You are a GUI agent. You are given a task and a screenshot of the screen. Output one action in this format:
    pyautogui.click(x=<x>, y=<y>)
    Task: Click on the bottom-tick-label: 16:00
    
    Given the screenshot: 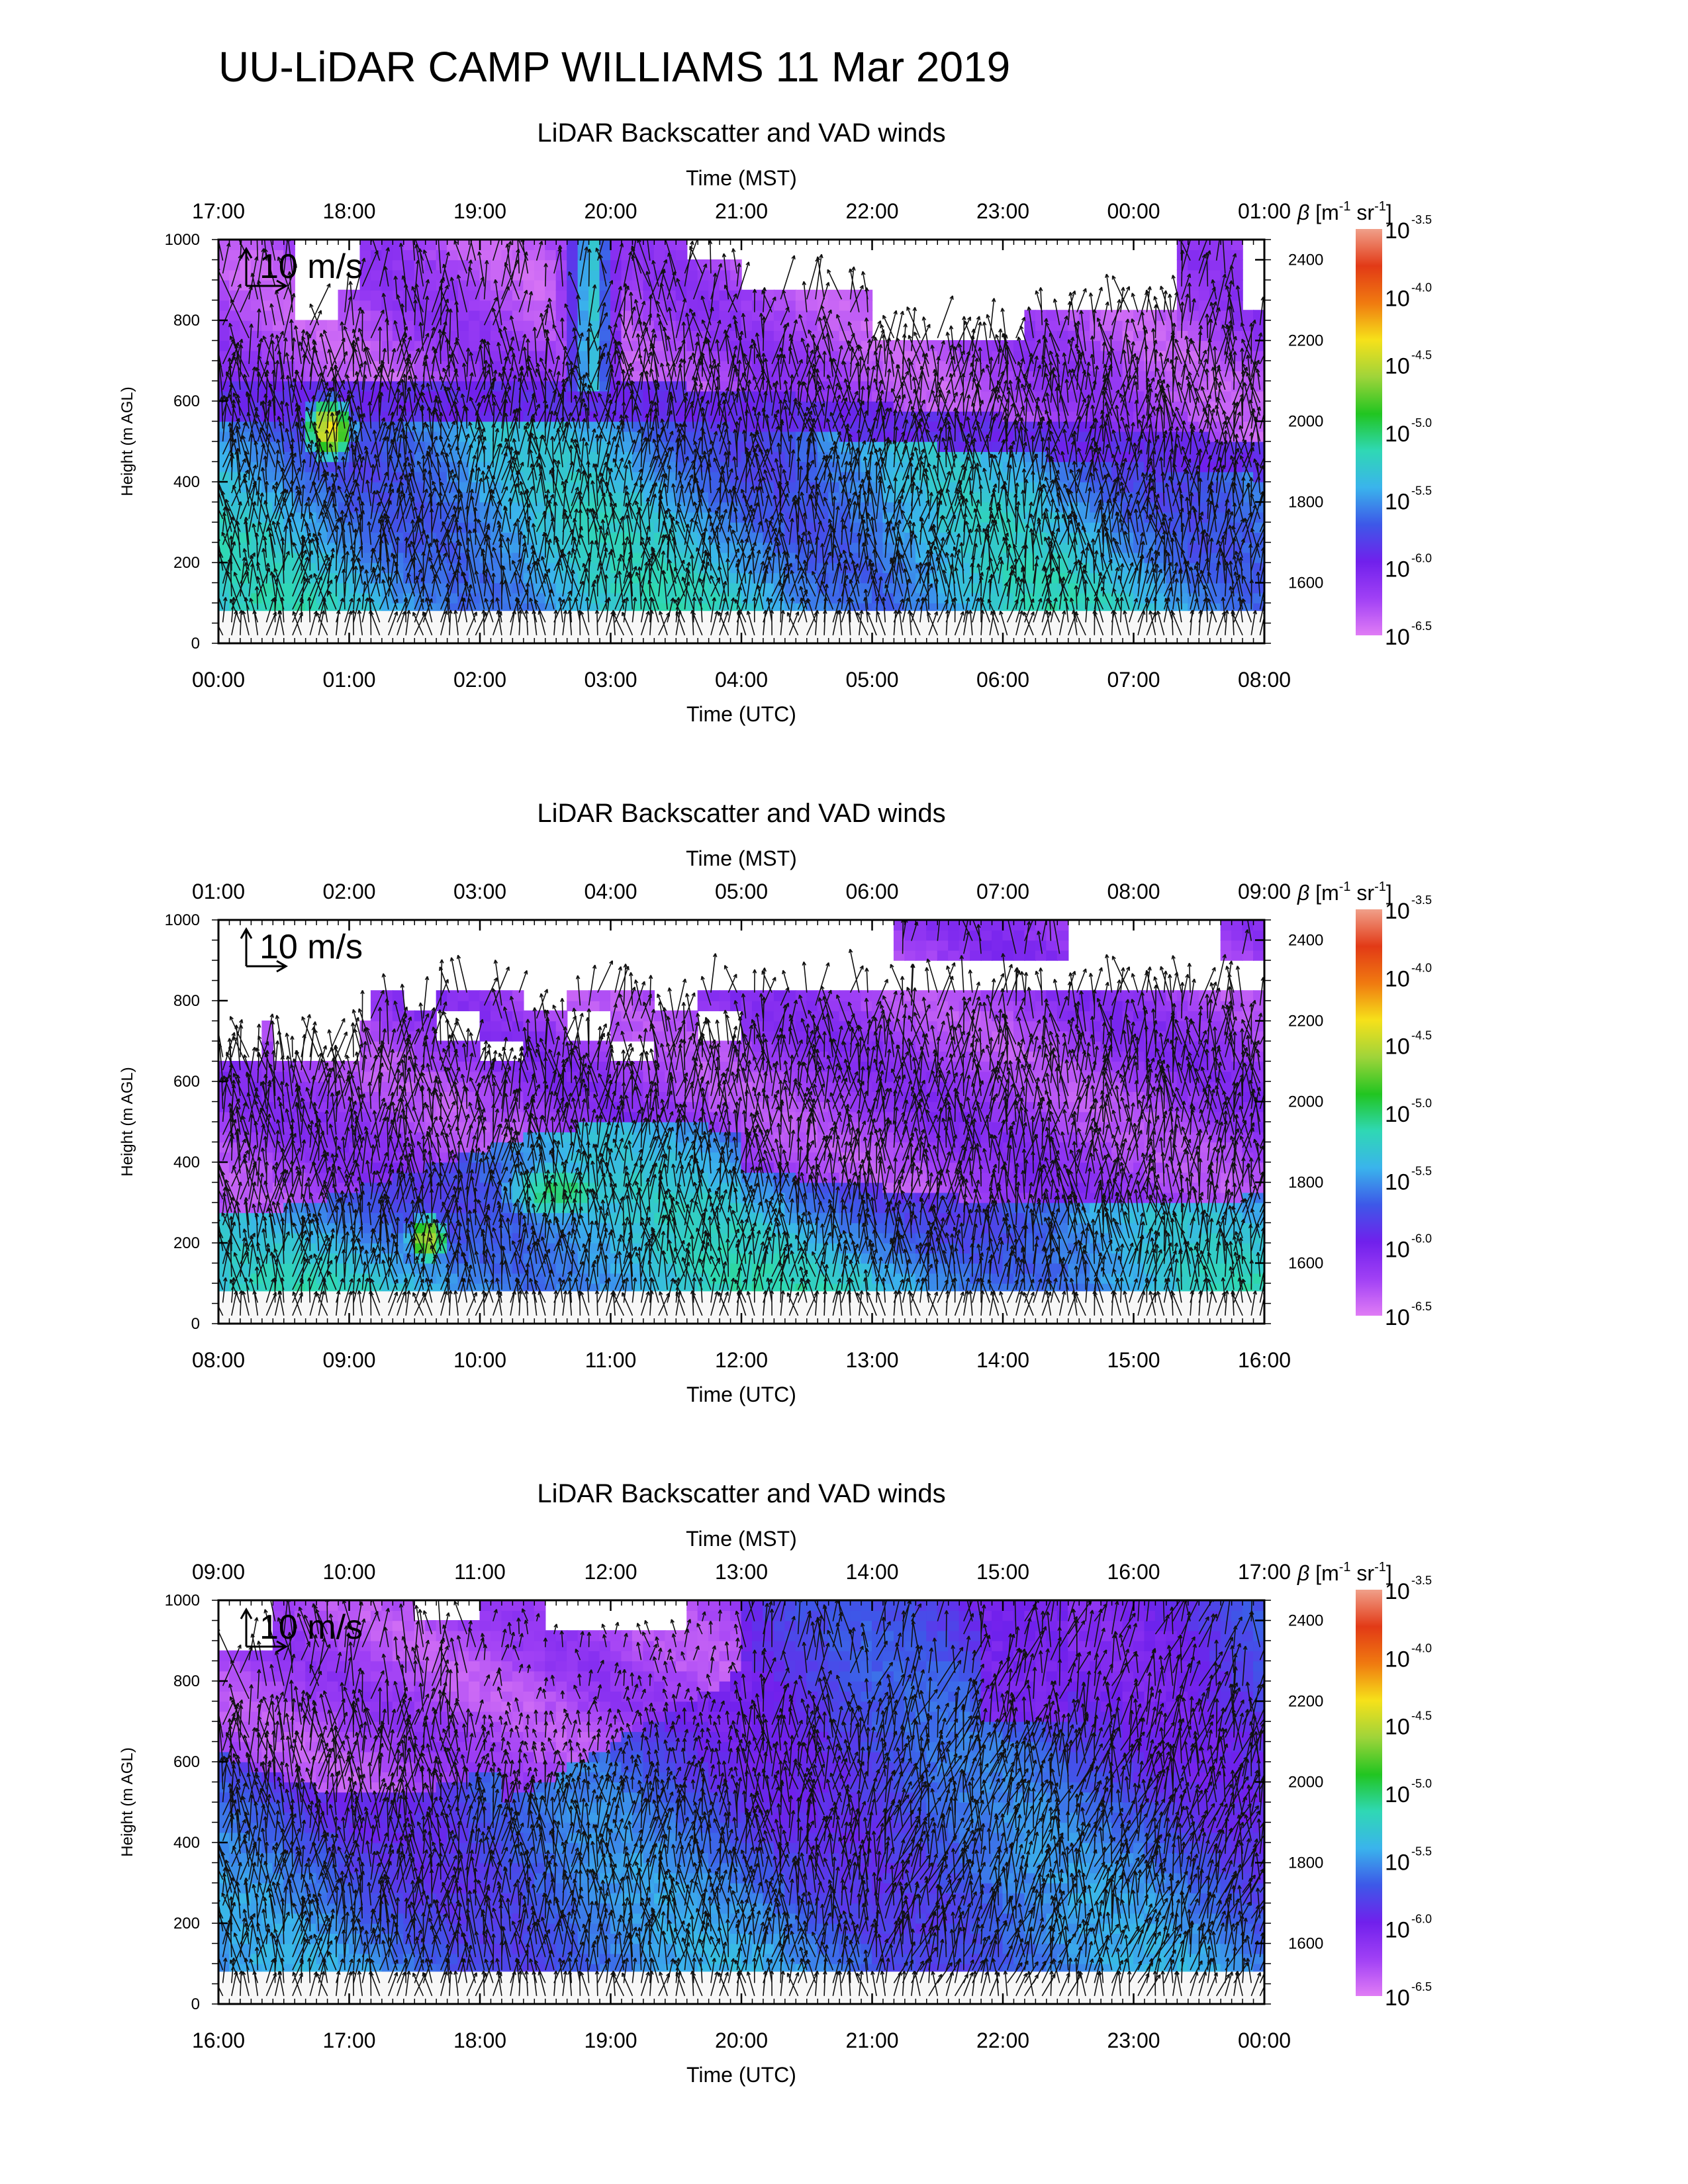 What is the action you would take?
    pyautogui.click(x=218, y=2040)
    